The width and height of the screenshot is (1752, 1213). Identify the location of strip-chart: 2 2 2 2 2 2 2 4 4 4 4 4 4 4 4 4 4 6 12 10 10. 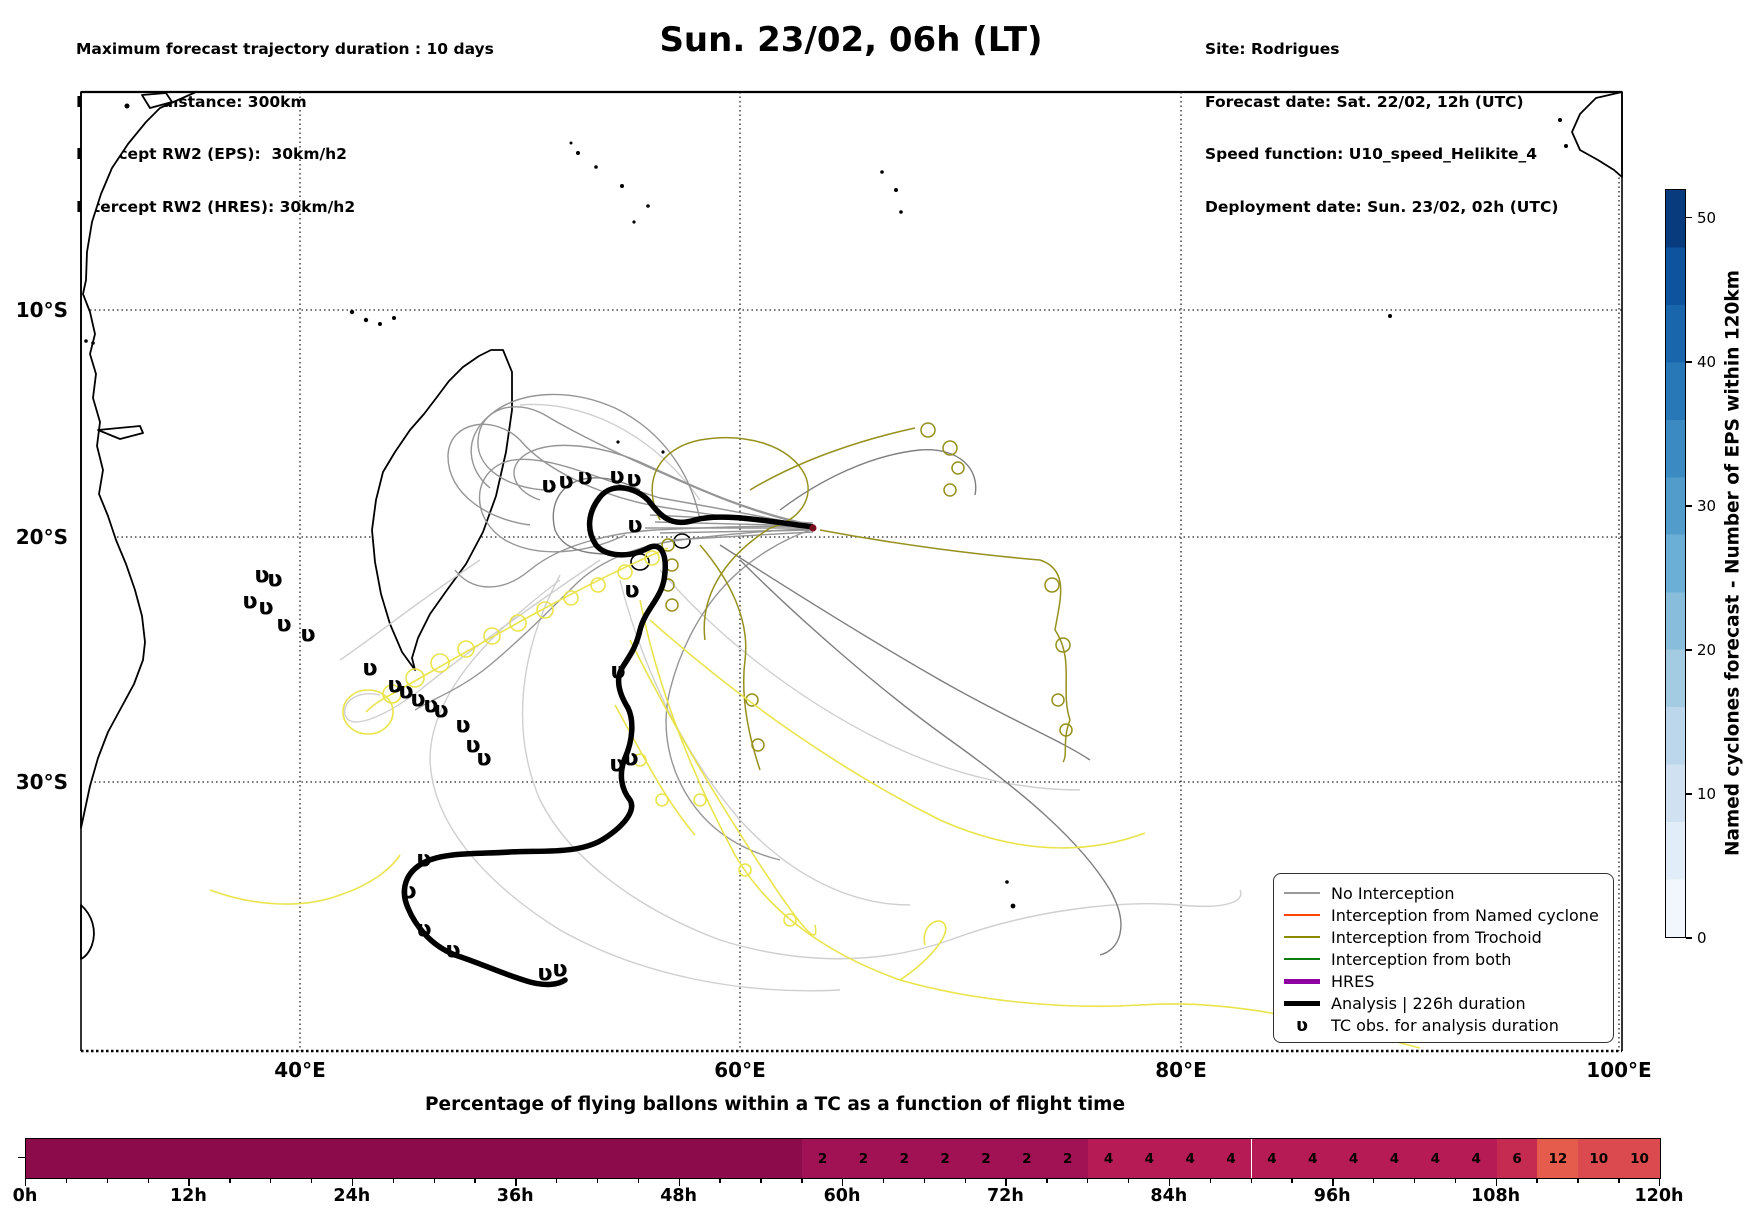
(843, 1158).